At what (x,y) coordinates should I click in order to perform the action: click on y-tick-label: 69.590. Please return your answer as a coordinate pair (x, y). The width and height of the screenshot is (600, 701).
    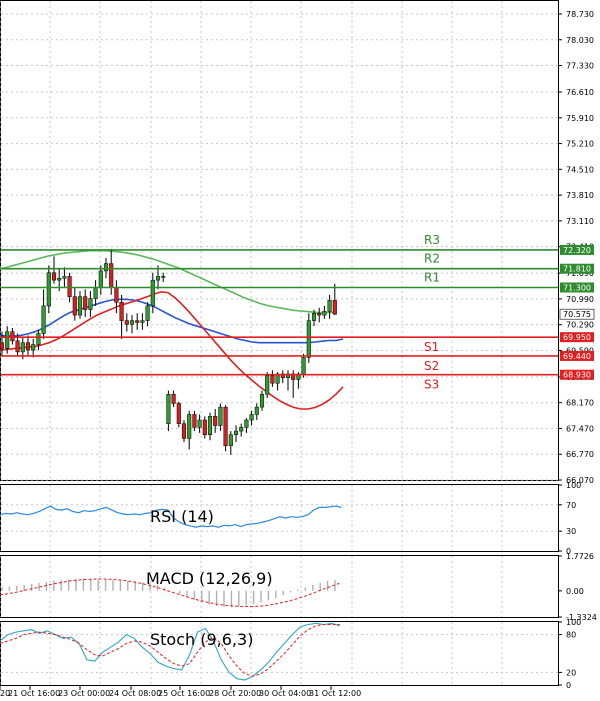
    Looking at the image, I should click on (580, 350).